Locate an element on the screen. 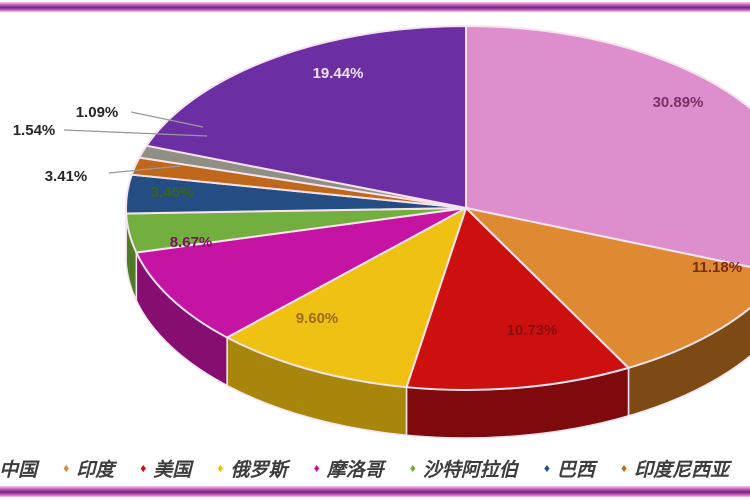 The image size is (750, 500). legend-label: 摩洛哥 is located at coordinates (355, 470).